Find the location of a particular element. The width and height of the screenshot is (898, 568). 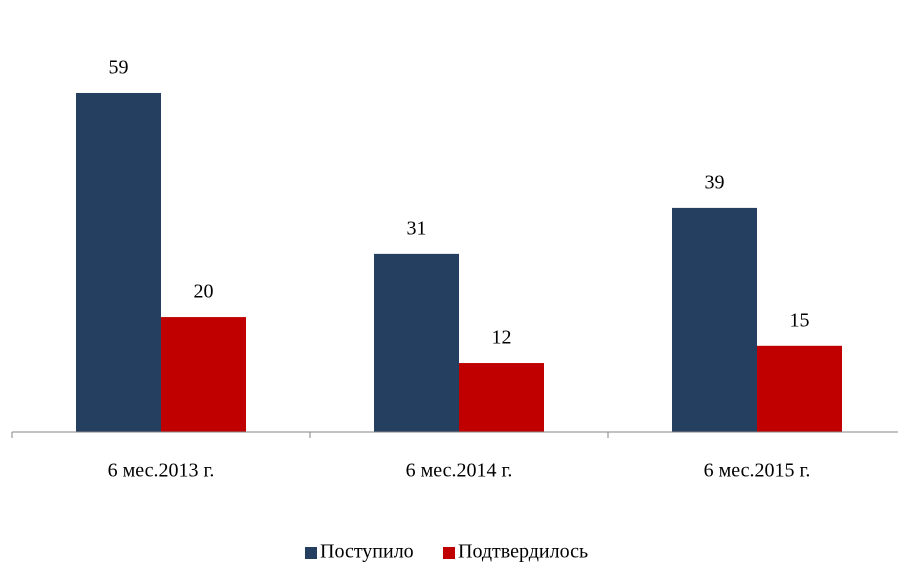

value-label: 20 is located at coordinates (204, 292).